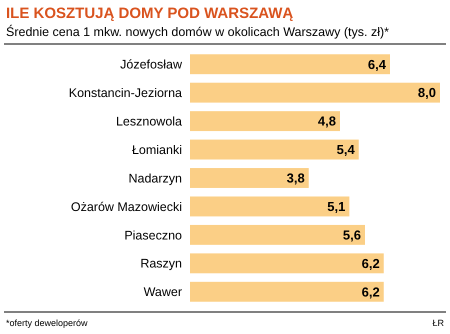  I want to click on data-label: 6,4, so click(377, 64).